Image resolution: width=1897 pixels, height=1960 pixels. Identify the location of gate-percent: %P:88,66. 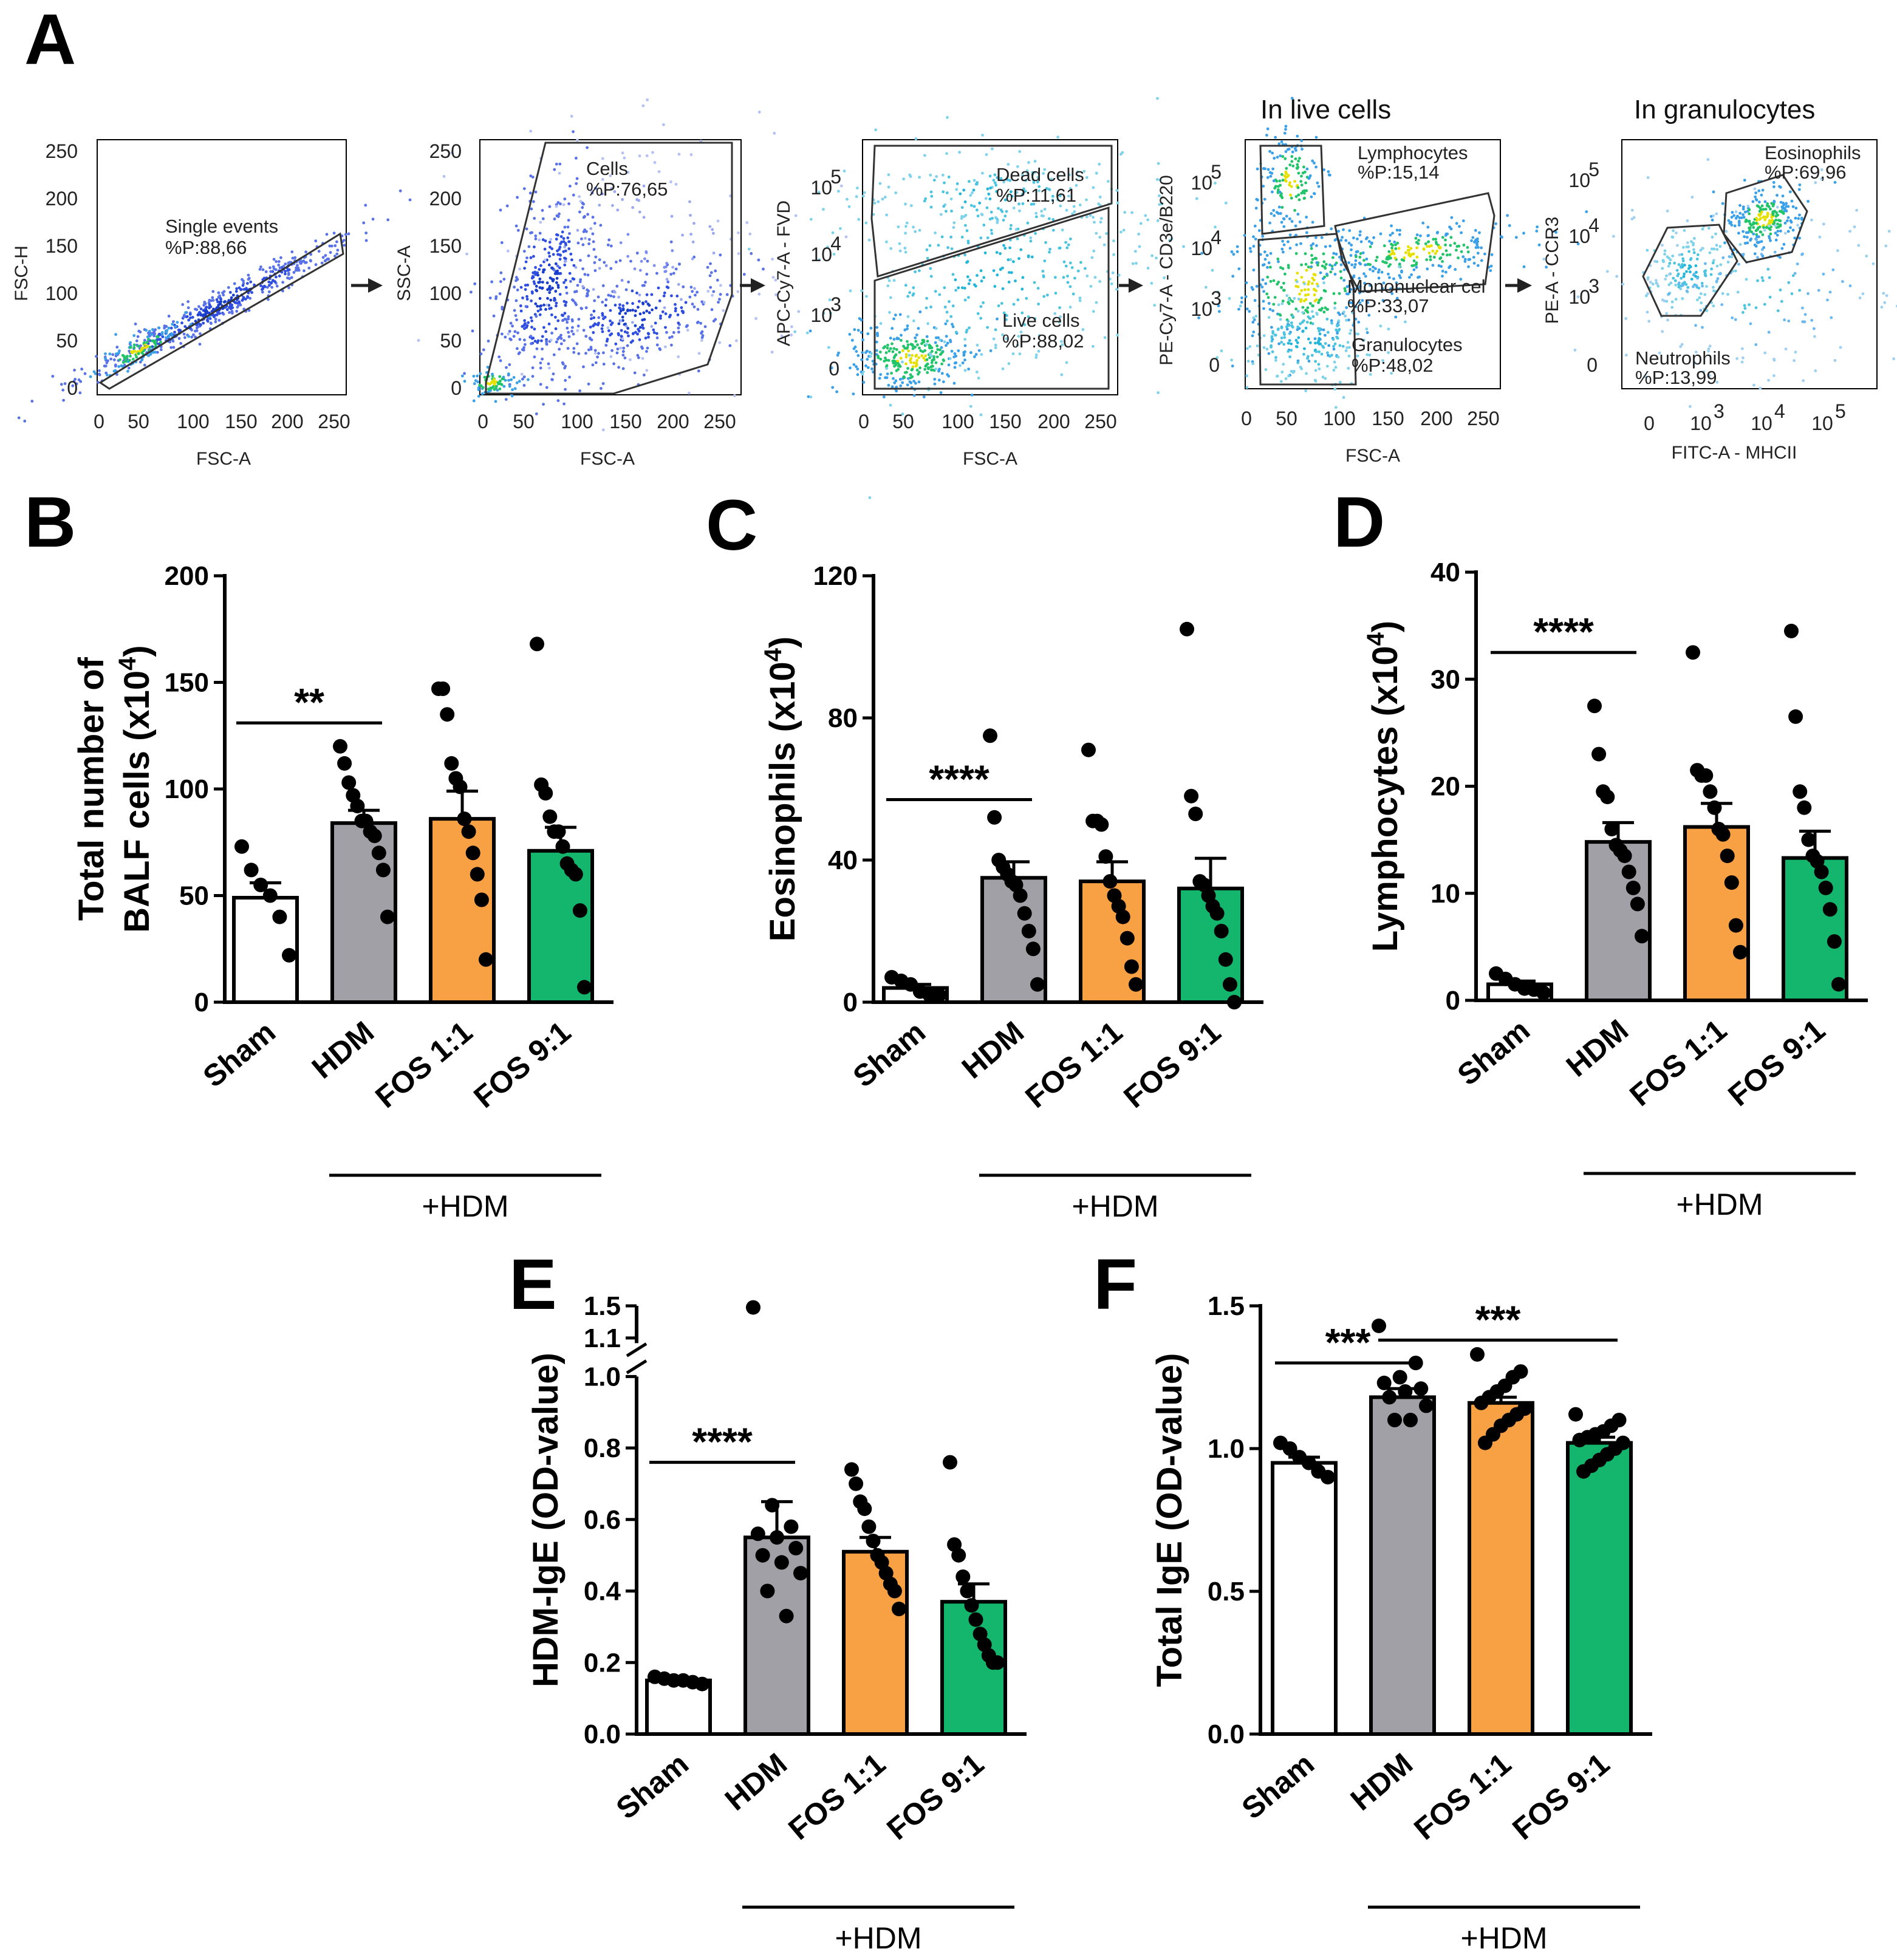
(206, 247).